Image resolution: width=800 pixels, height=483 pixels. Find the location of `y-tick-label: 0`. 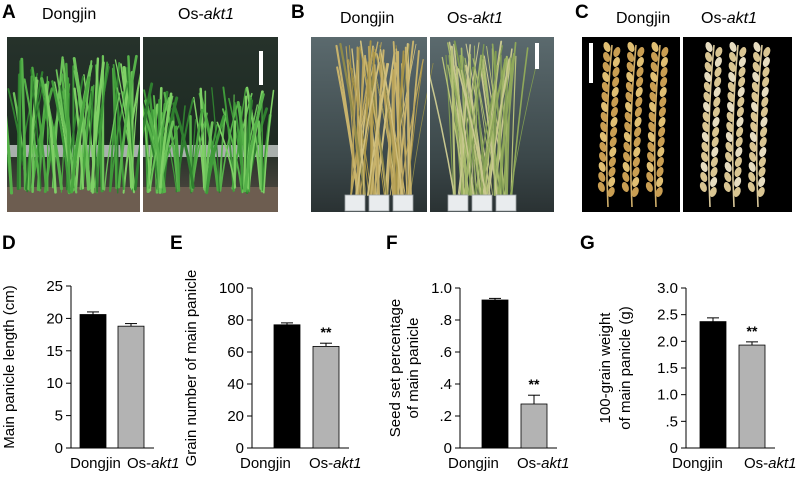

y-tick-label: 0 is located at coordinates (674, 448).